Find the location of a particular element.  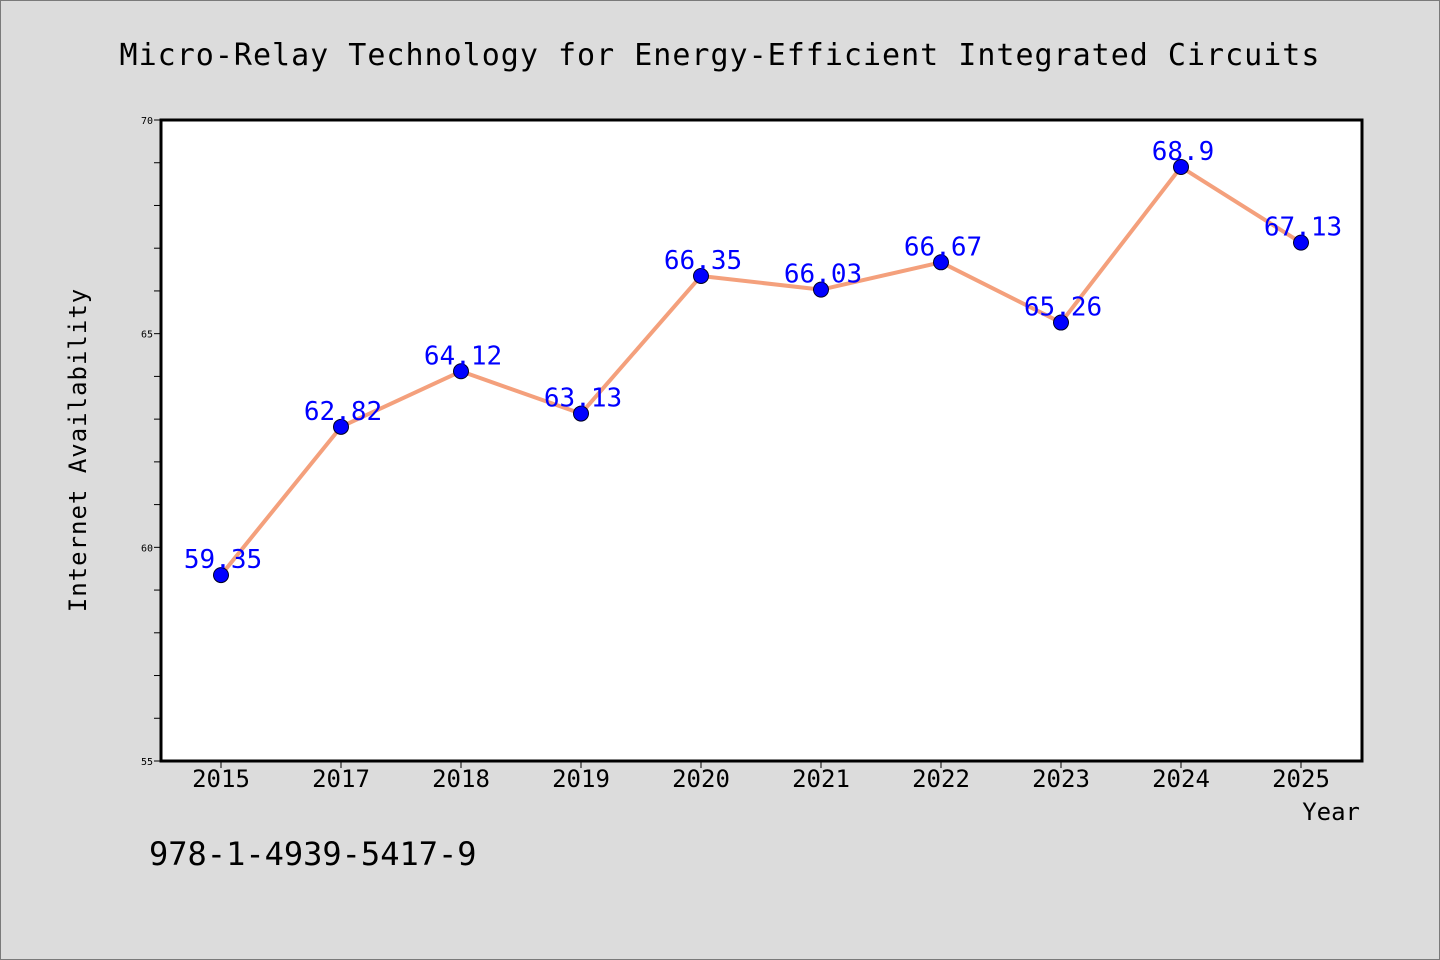

x-tick-label: 2024 is located at coordinates (1181, 779).